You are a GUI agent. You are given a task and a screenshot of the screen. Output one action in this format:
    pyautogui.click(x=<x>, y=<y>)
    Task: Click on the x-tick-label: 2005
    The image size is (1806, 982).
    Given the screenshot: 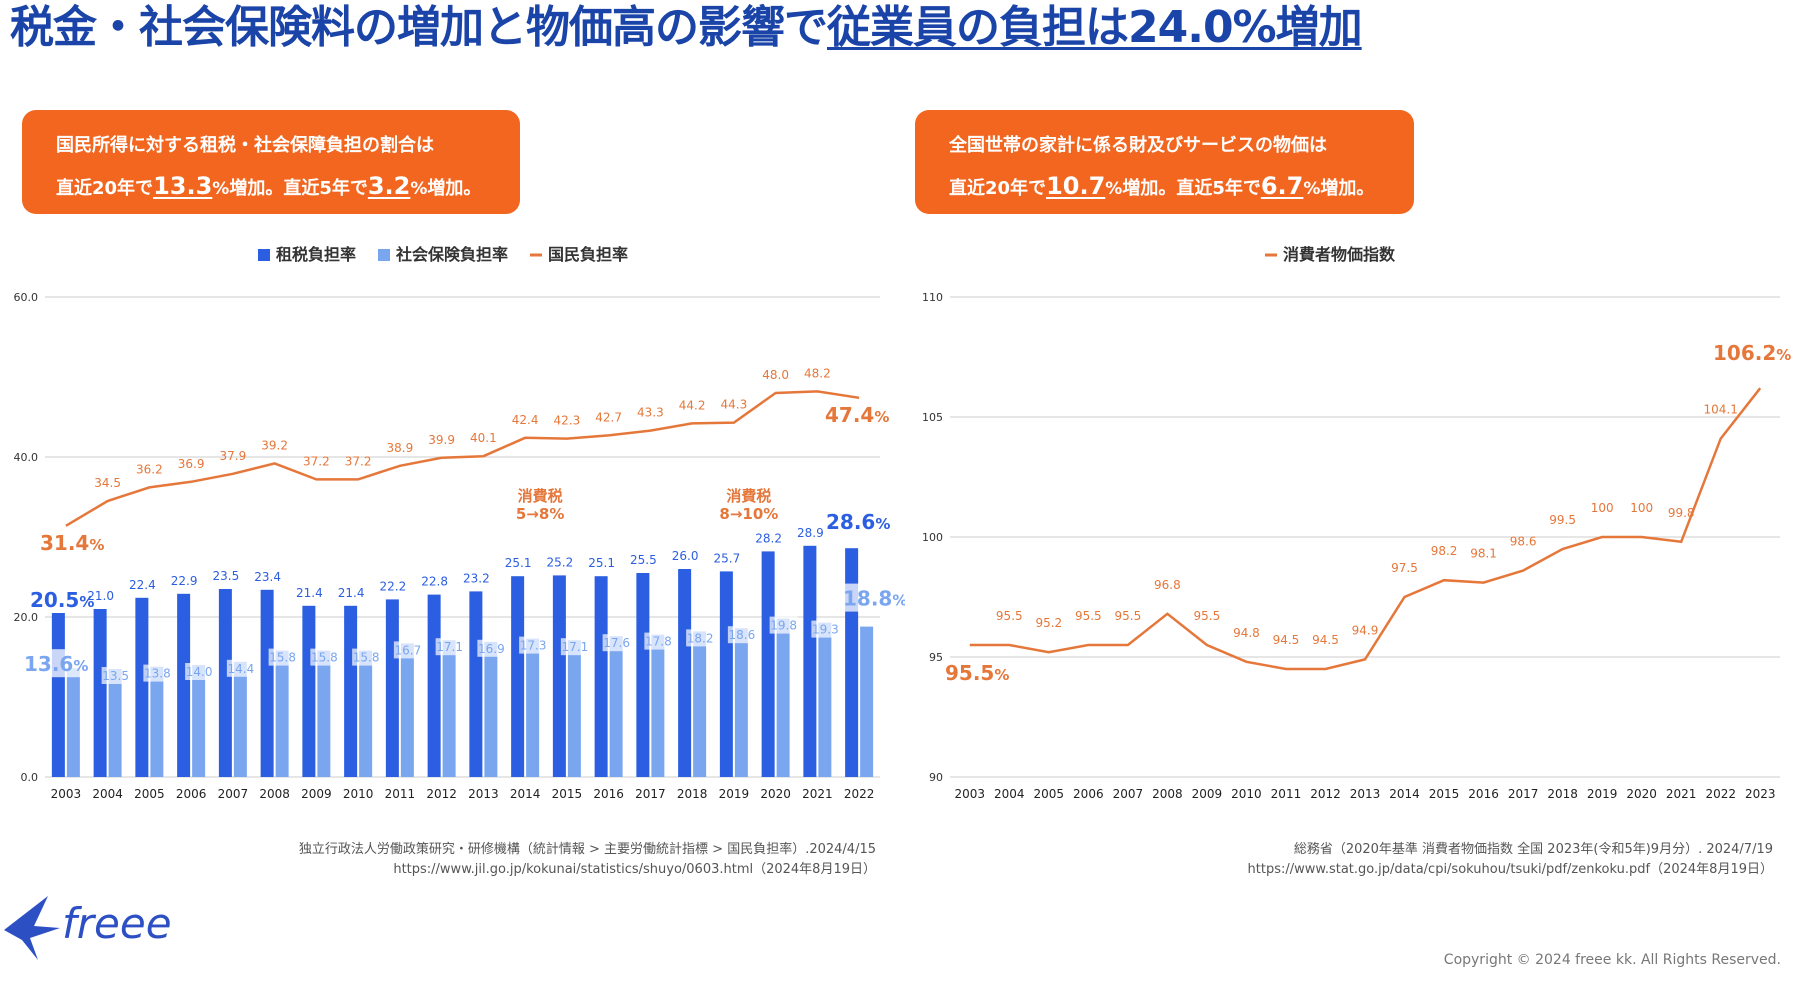 What is the action you would take?
    pyautogui.click(x=149, y=794)
    